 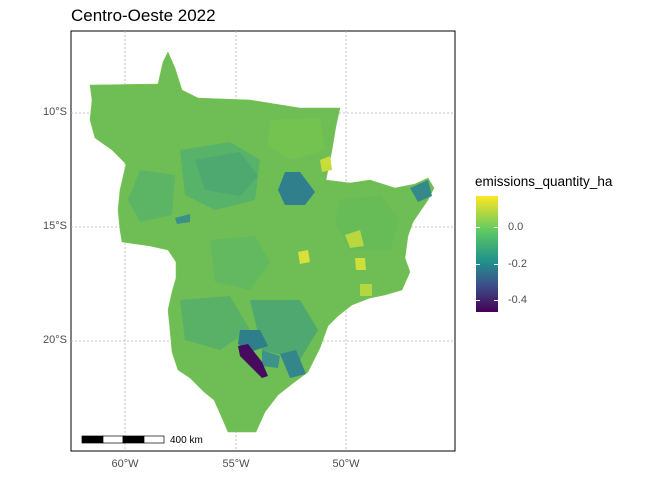 I want to click on x-label-55w: 55°W, so click(x=236, y=464).